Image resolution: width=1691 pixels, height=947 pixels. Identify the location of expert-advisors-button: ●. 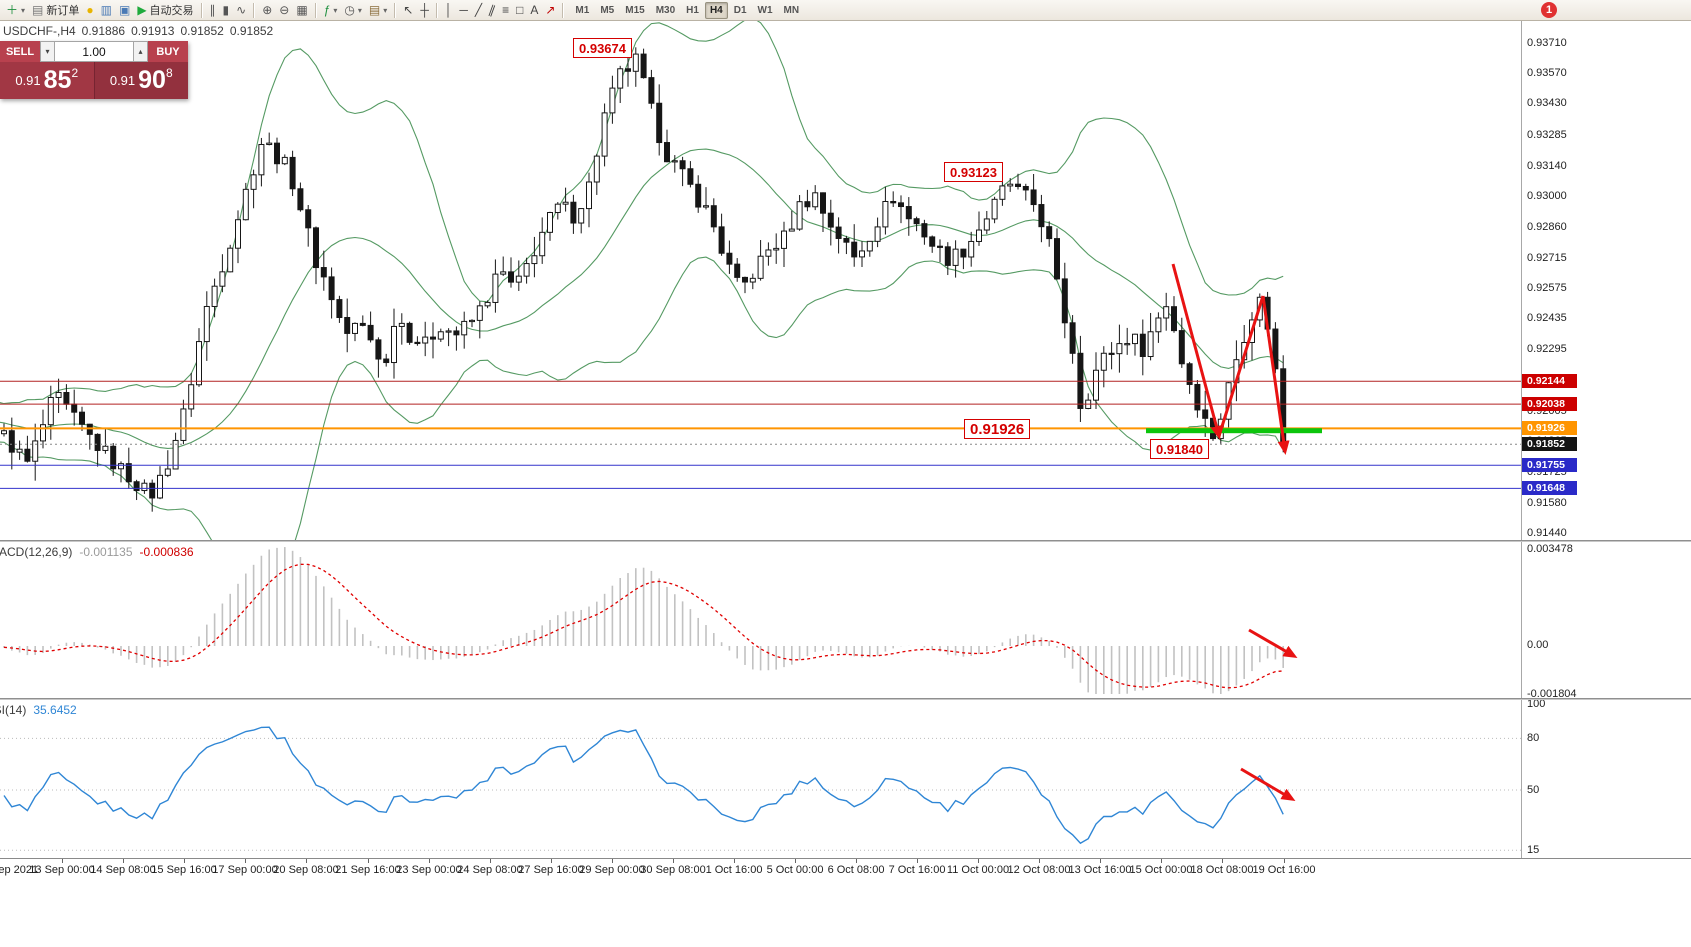
(89, 10).